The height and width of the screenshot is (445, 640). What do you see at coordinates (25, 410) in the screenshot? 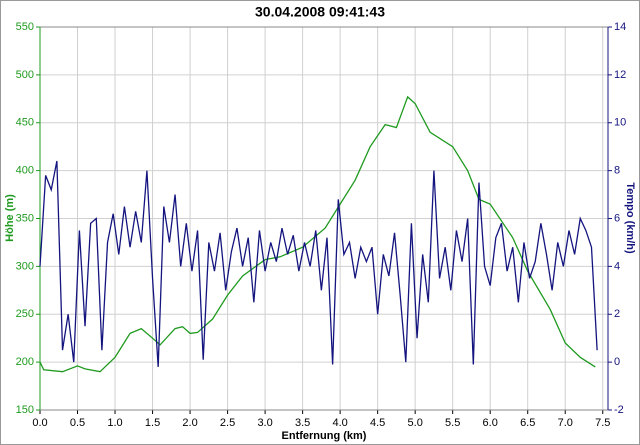
I see `y-tick-label: 150` at bounding box center [25, 410].